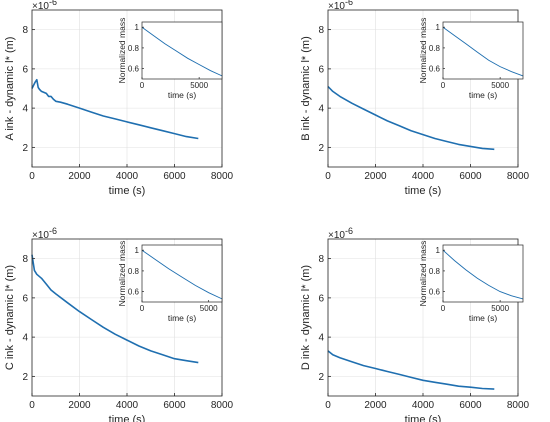 The image size is (550, 422). What do you see at coordinates (10, 89) in the screenshot?
I see `panel-a-ylabel: A ink - dynamic l* (m)` at bounding box center [10, 89].